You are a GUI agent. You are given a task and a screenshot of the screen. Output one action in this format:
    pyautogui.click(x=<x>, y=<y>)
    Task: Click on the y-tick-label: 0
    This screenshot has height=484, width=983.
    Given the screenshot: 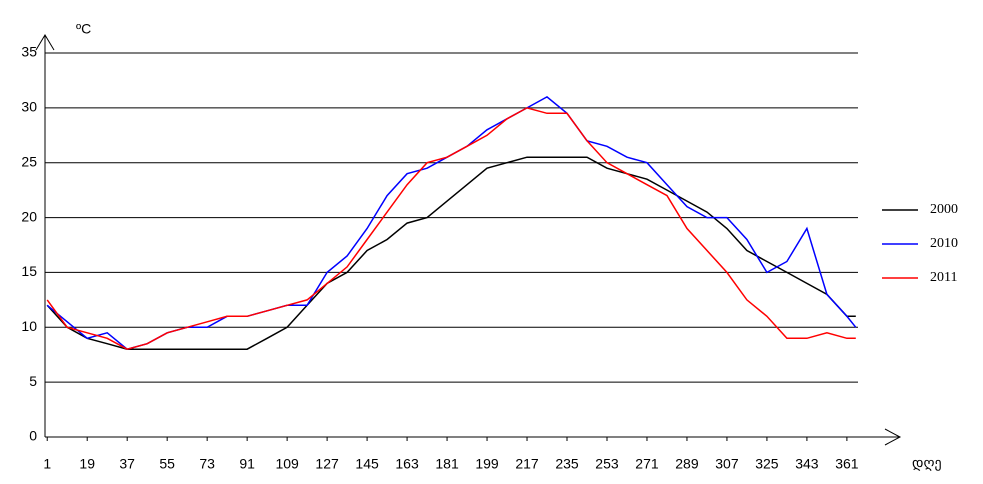 What is the action you would take?
    pyautogui.click(x=33, y=436)
    